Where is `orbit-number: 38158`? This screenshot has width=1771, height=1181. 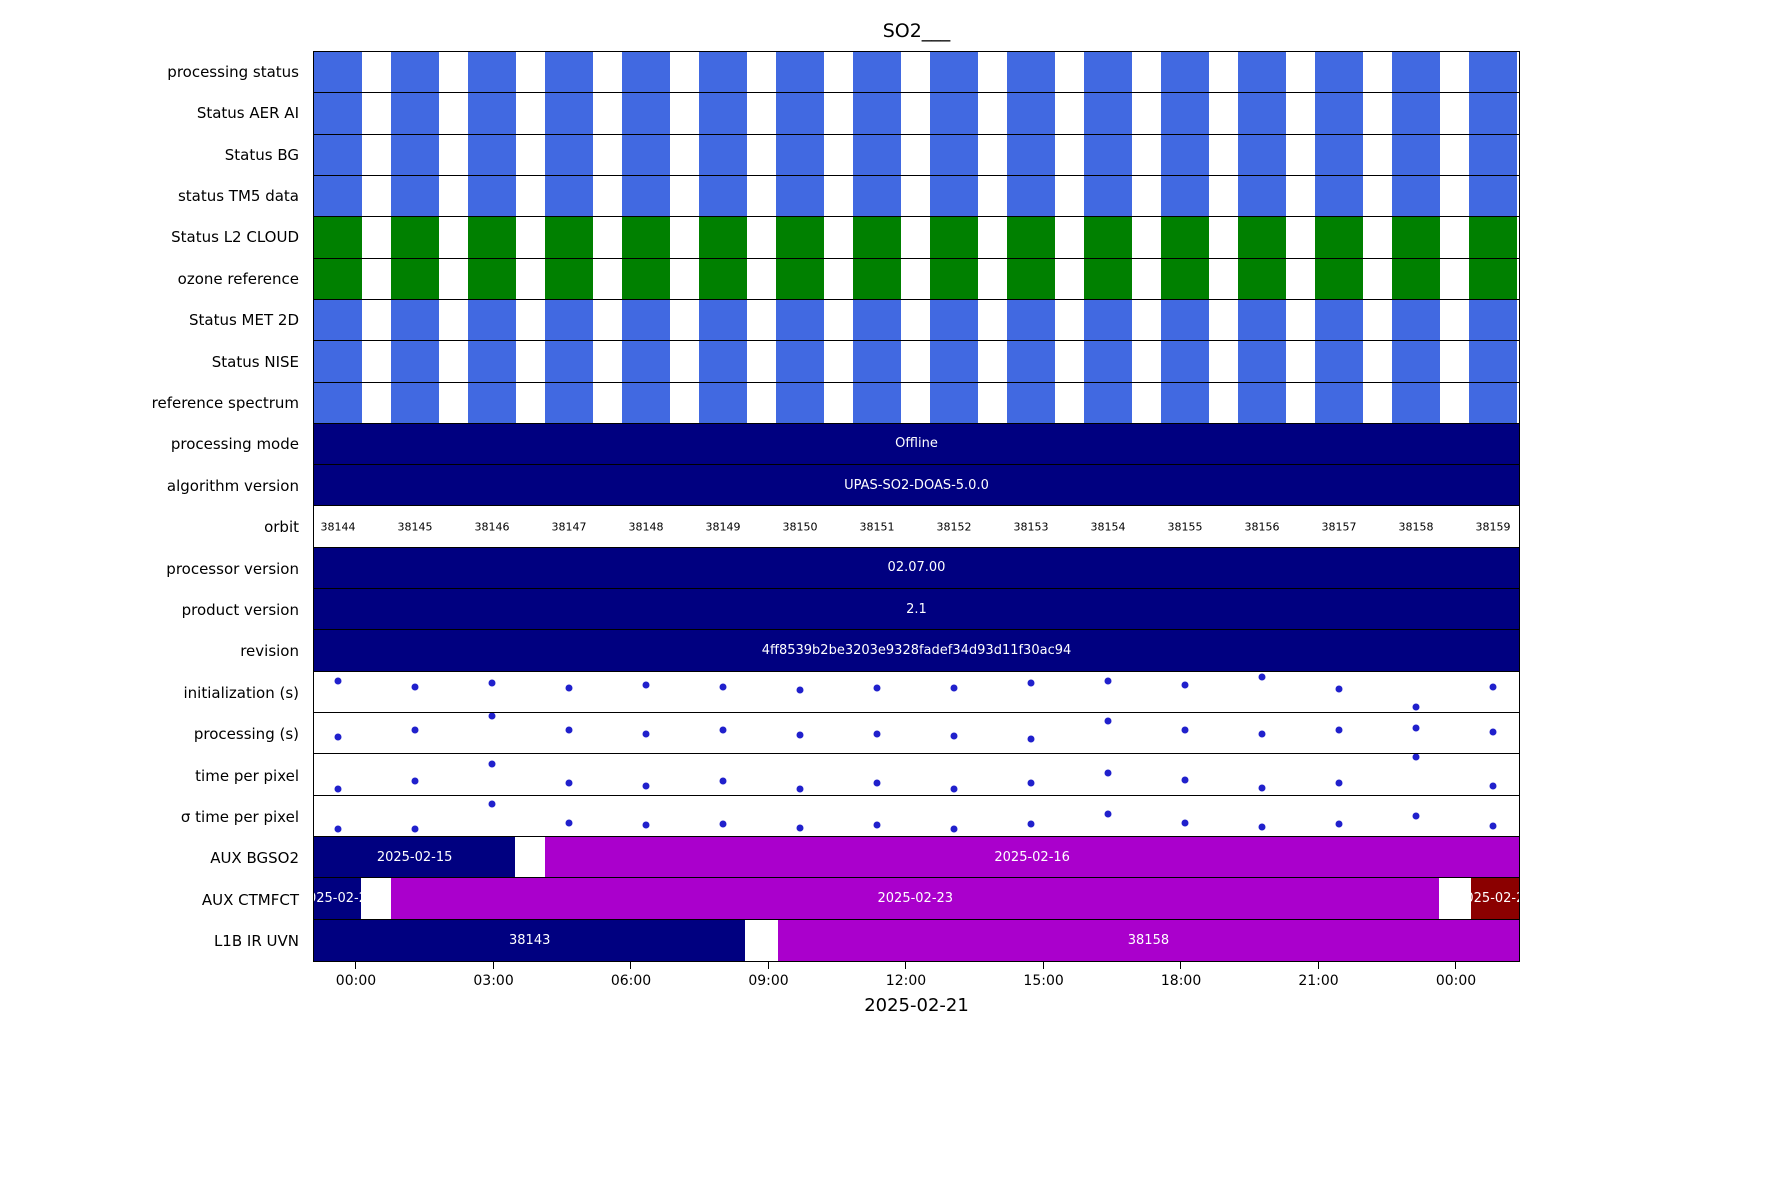
orbit-number: 38158 is located at coordinates (1416, 527).